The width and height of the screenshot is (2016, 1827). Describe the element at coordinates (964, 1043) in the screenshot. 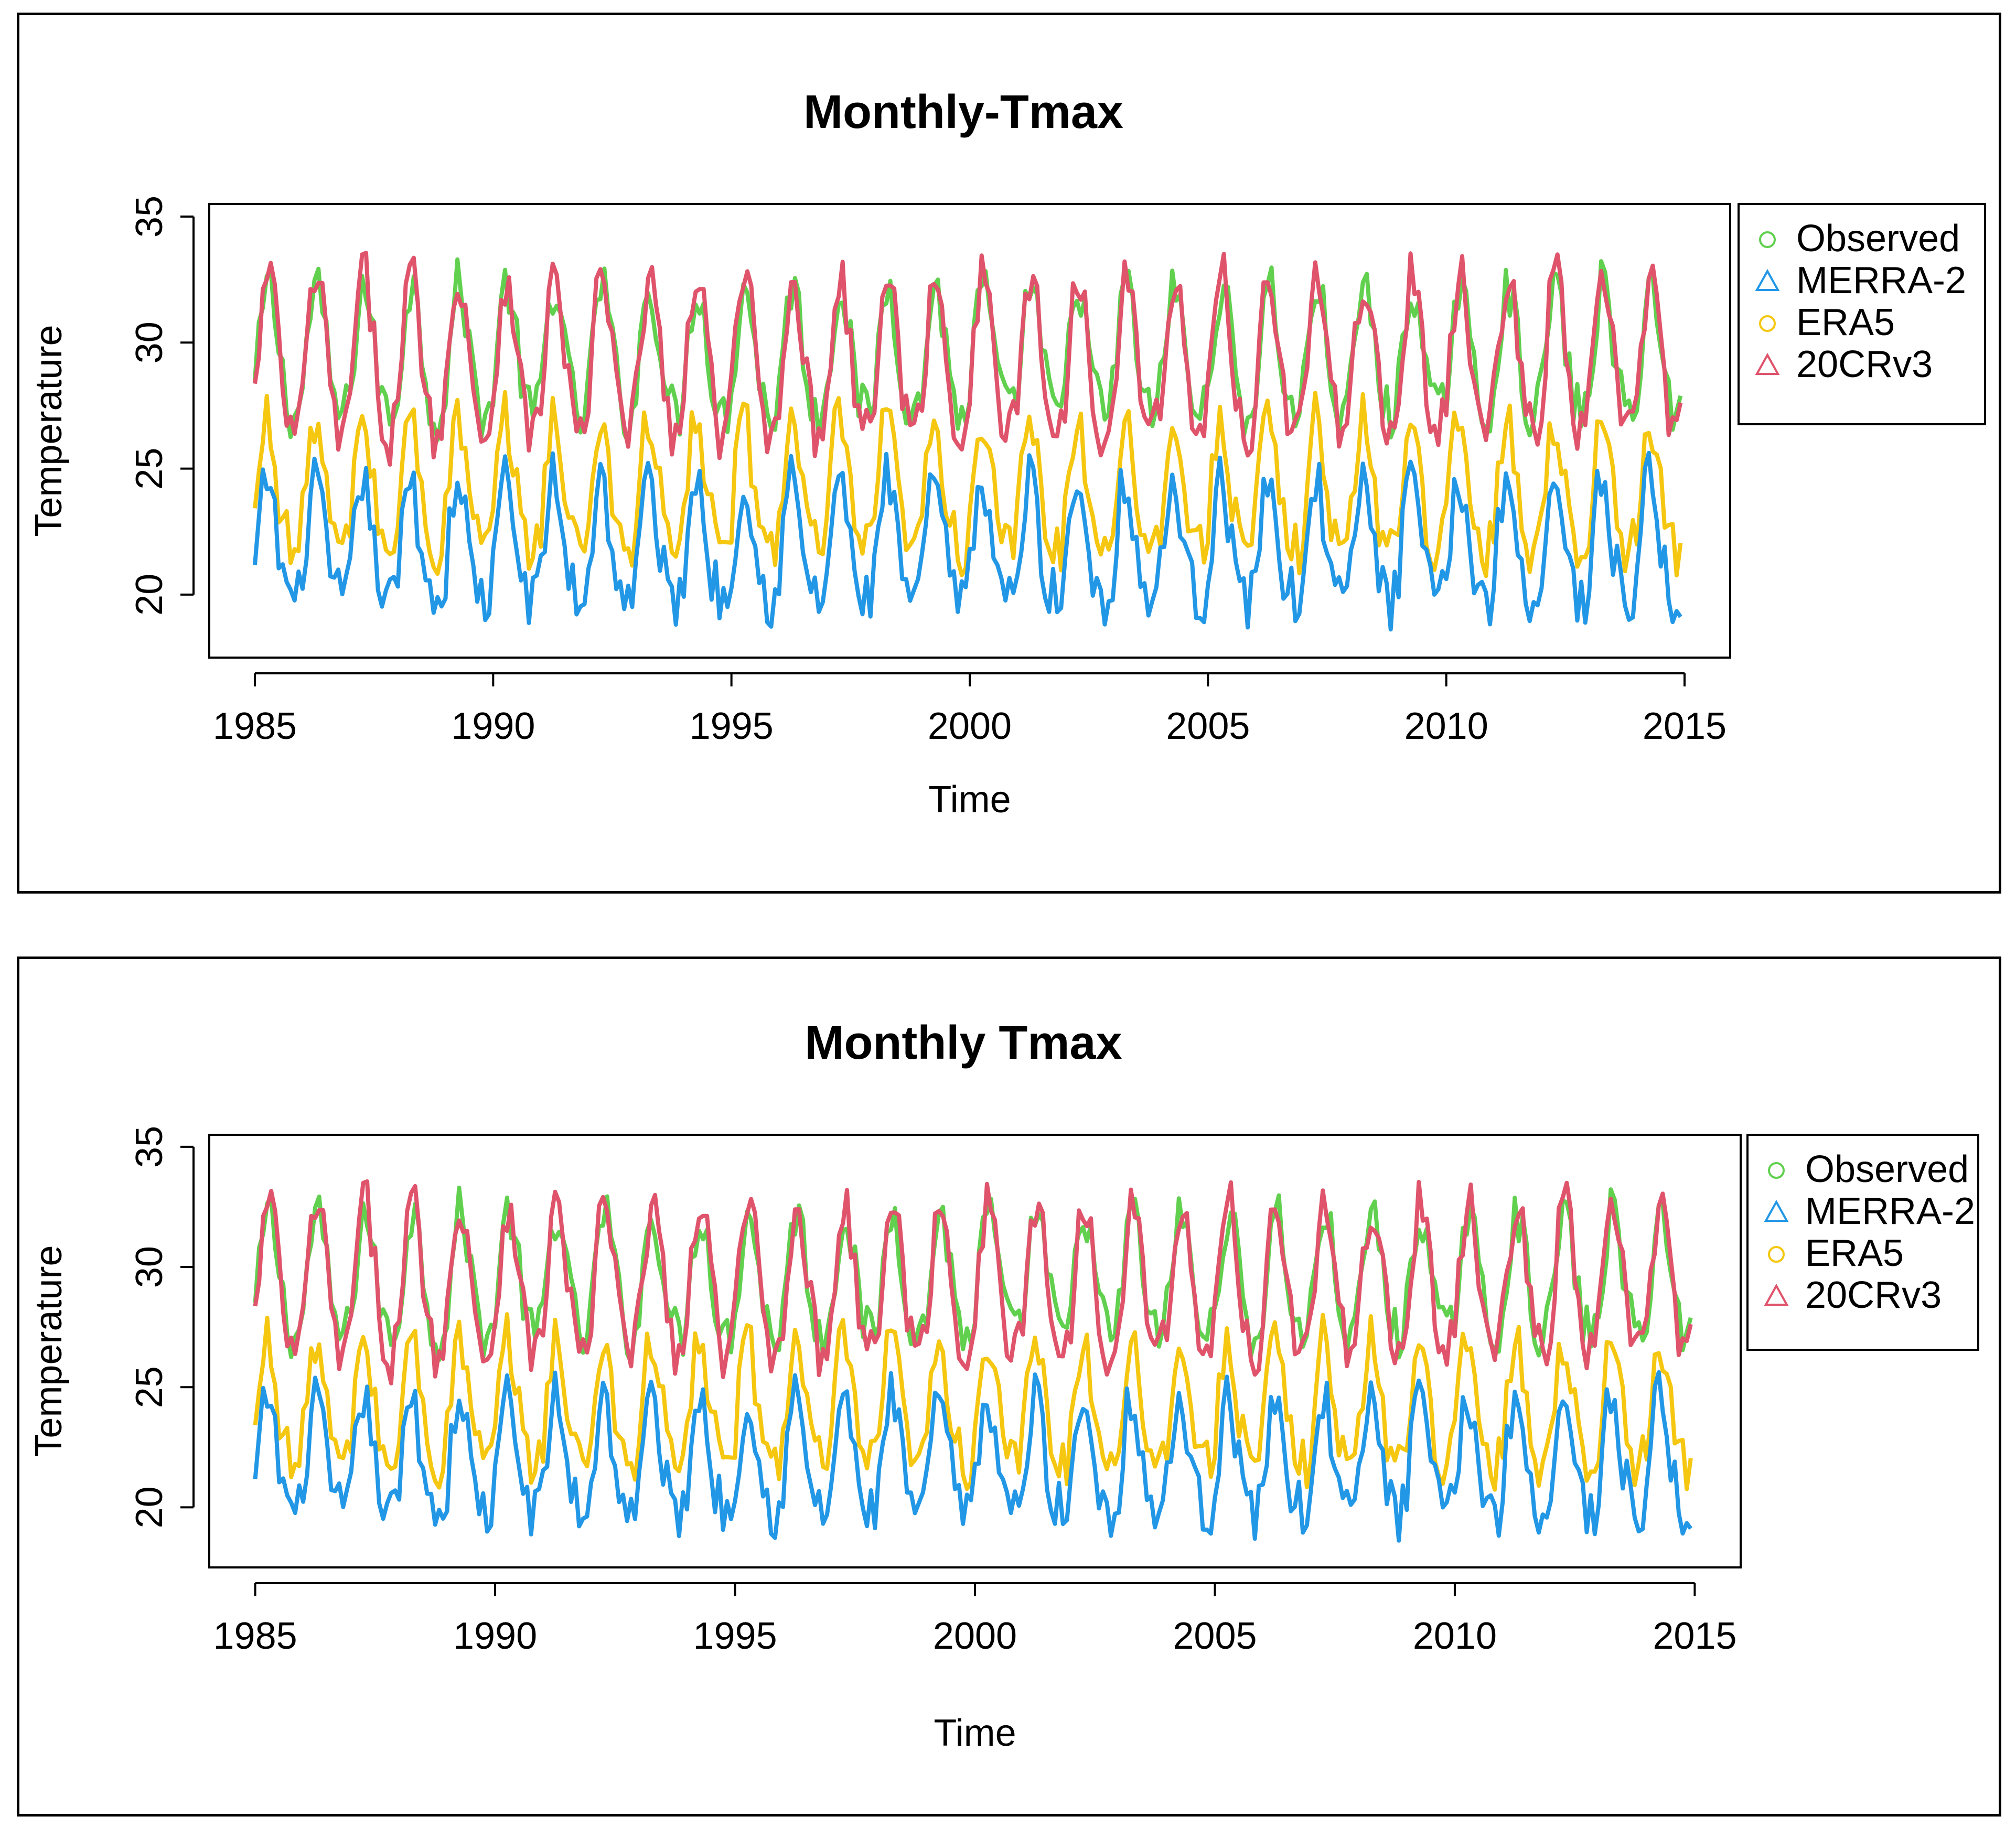

I see `chart-title: Monthly Tmax` at that location.